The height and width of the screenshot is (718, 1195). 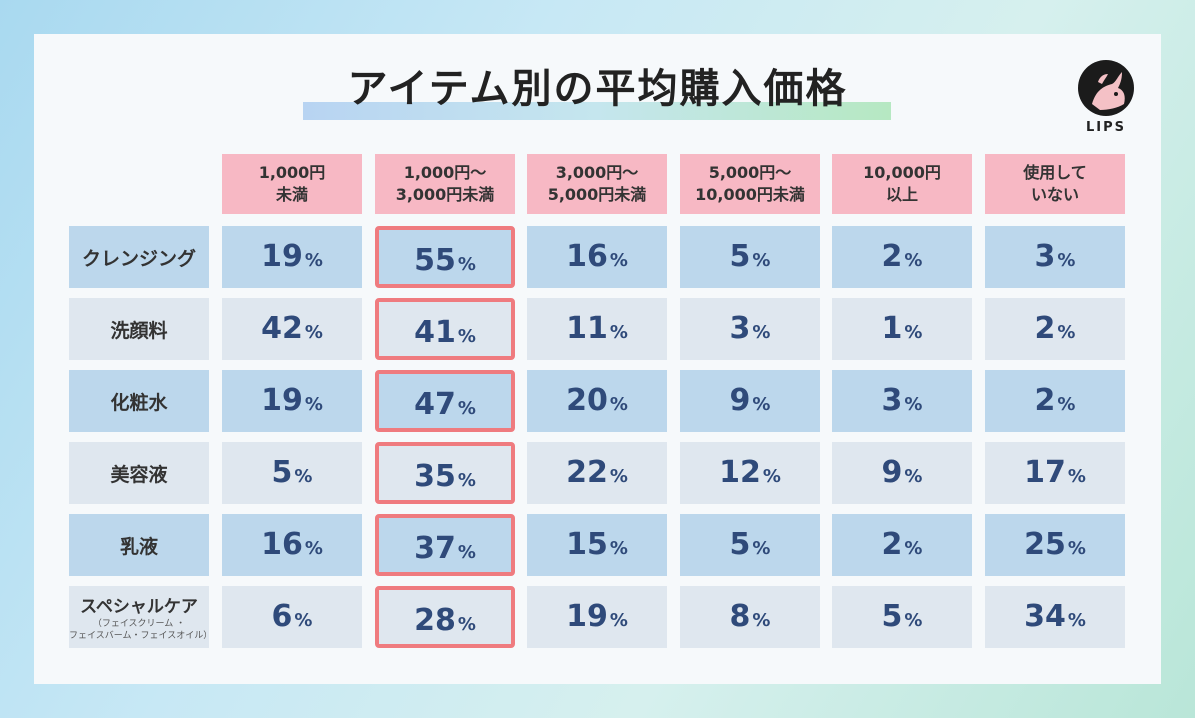 I want to click on data-cell: 35%, so click(x=445, y=473).